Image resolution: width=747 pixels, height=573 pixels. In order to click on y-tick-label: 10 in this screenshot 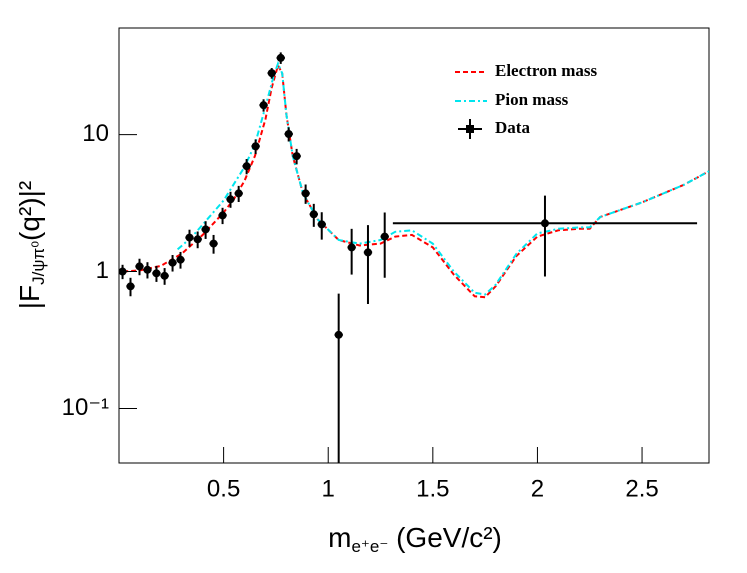, I will do `click(95, 133)`.